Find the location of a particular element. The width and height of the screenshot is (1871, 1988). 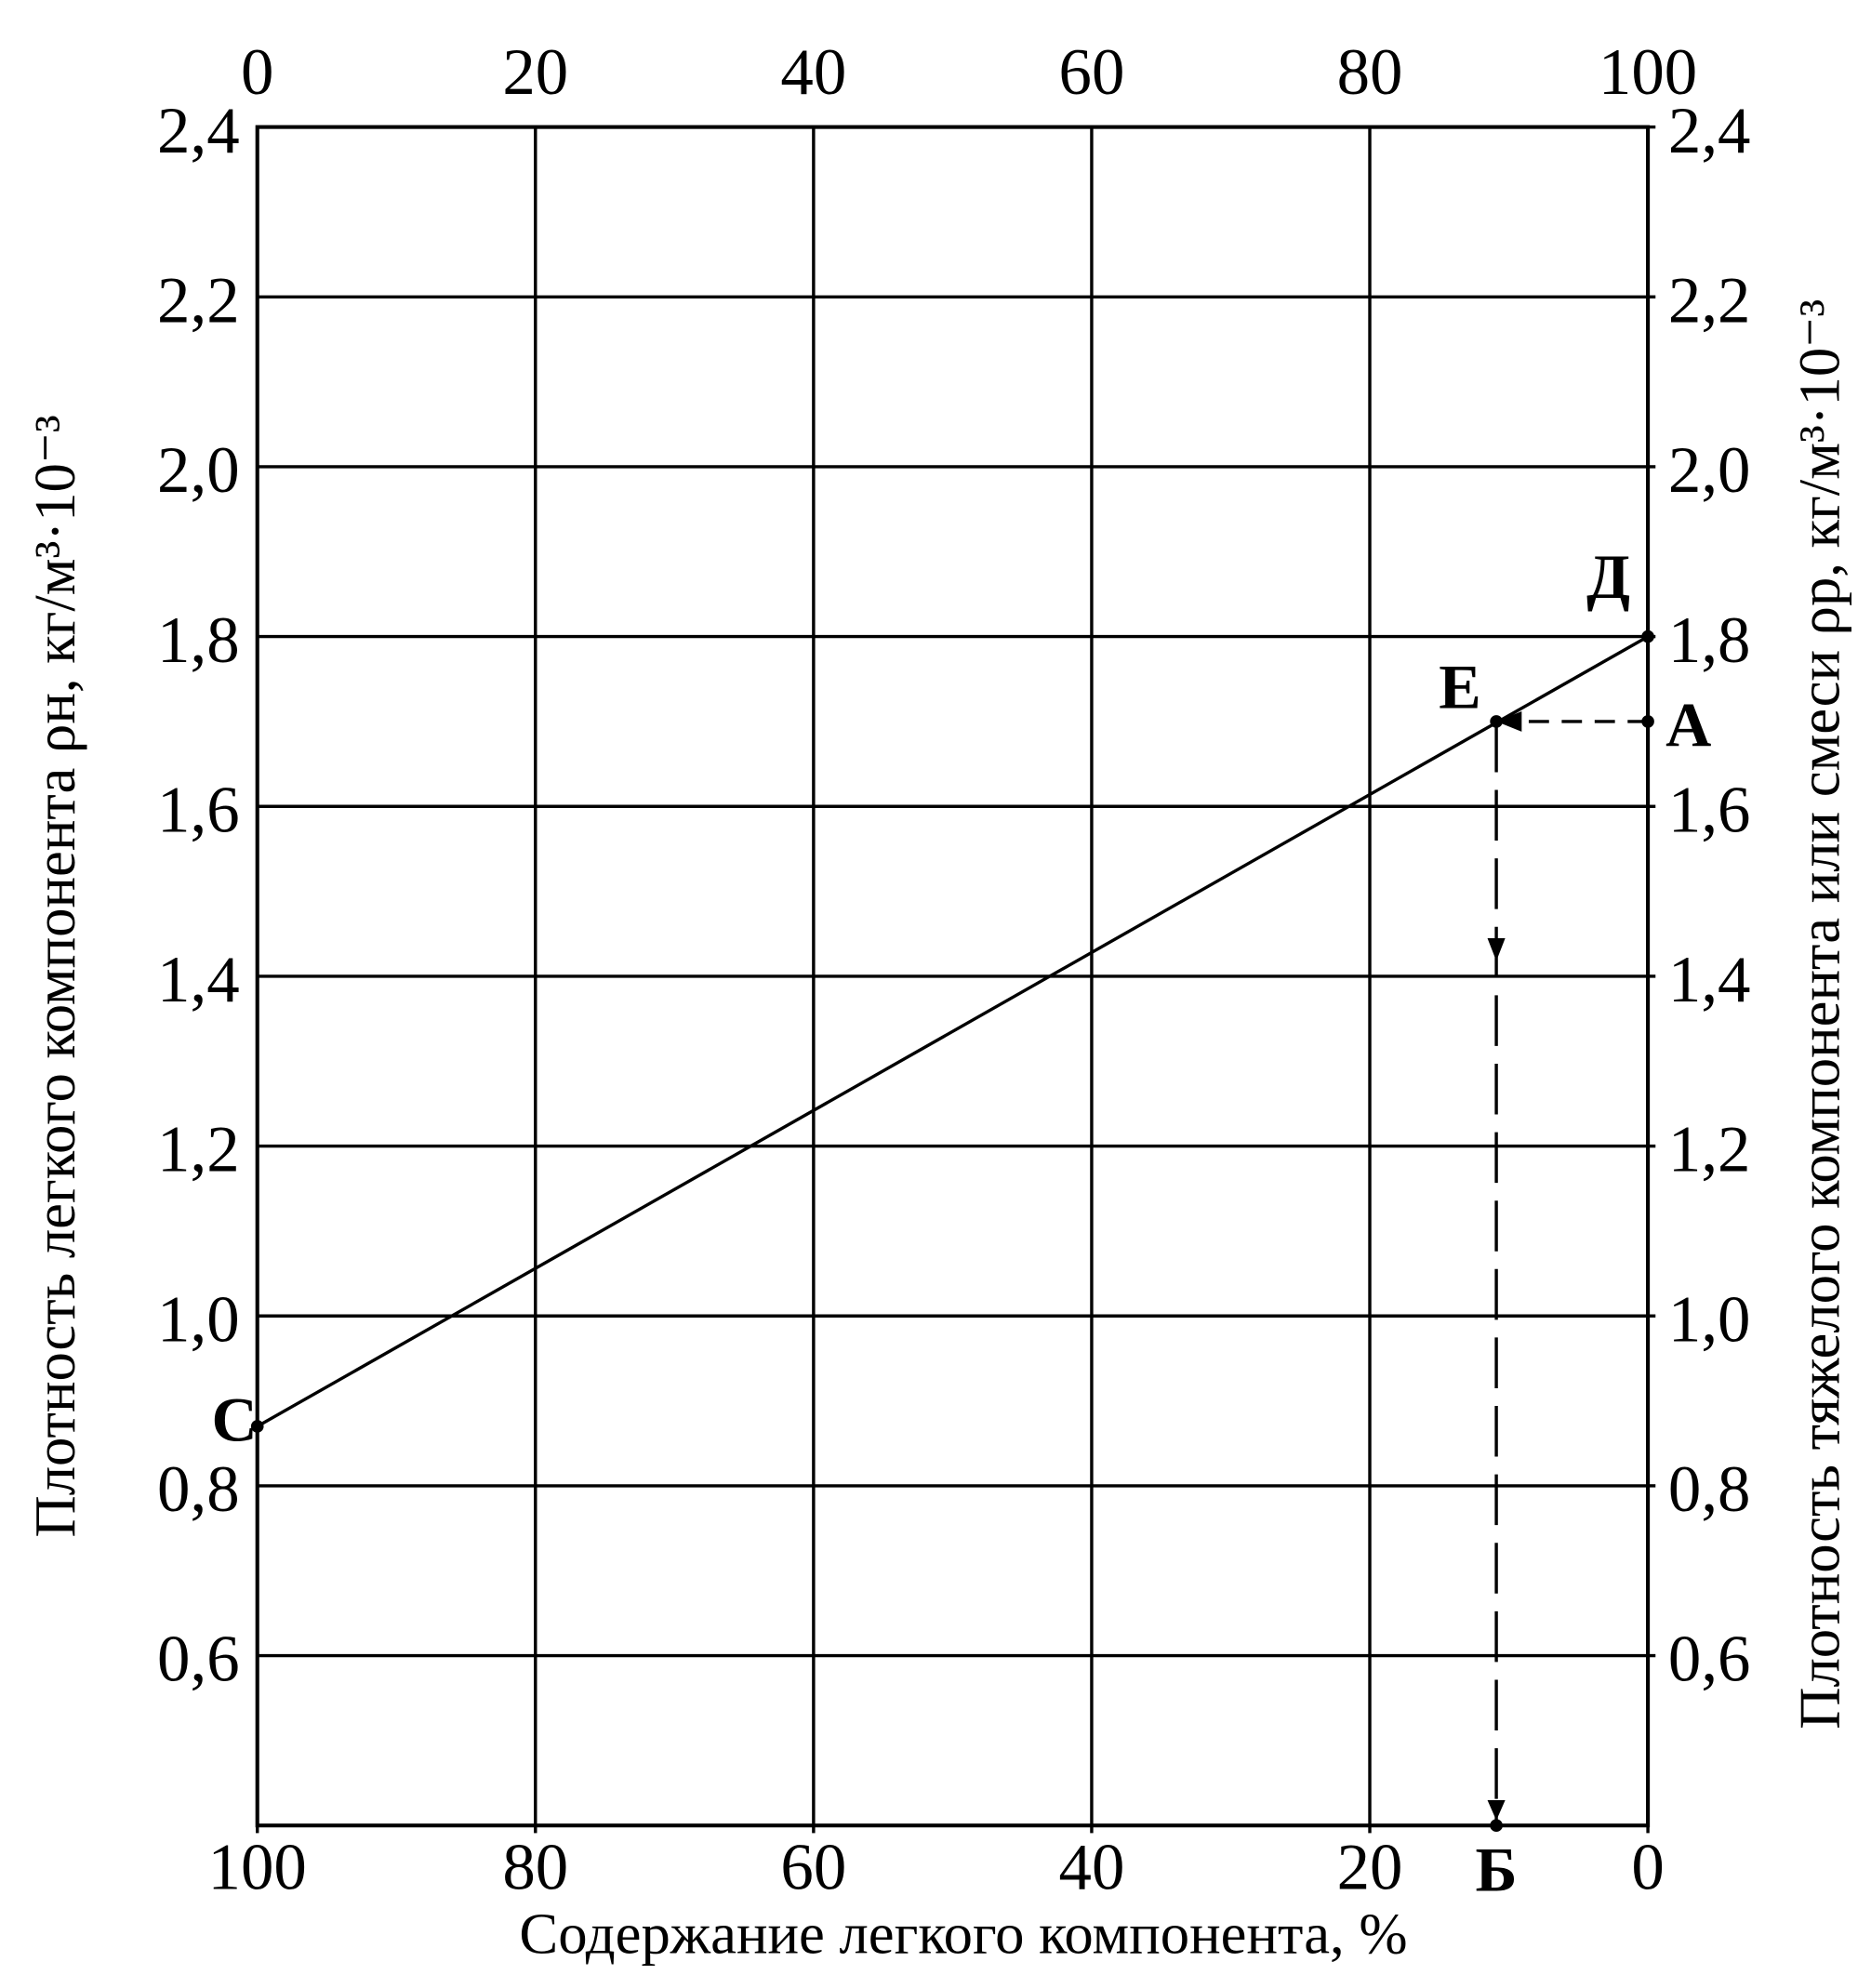

y2-tick-label: 1,6 is located at coordinates (1709, 810).